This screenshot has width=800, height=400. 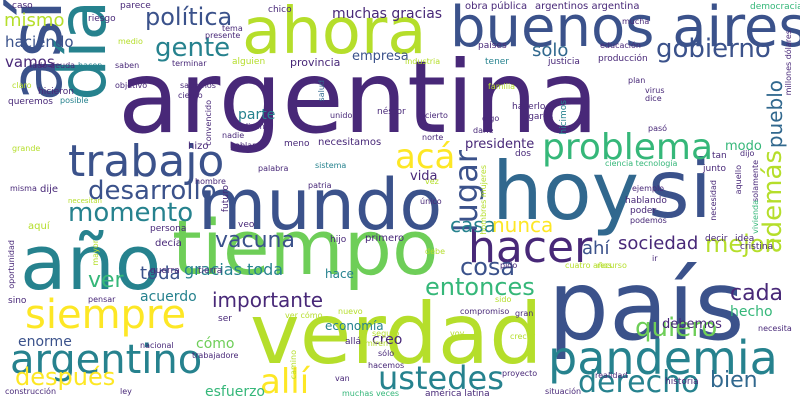 What do you see at coordinates (755, 181) in the screenshot?
I see `word-solamente: solamente` at bounding box center [755, 181].